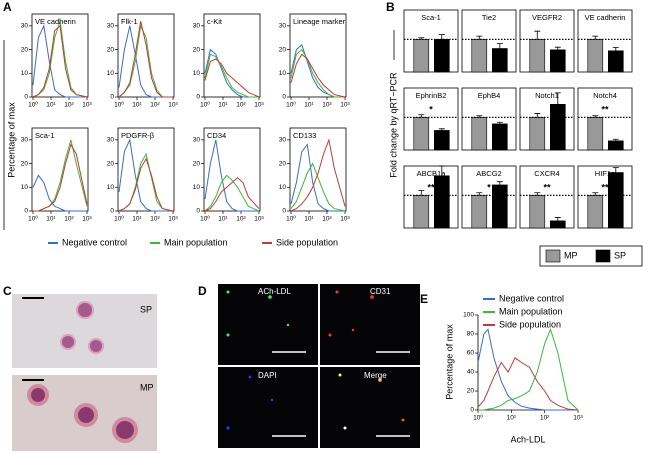 This screenshot has width=648, height=453. I want to click on image-label: DAPI, so click(267, 375).